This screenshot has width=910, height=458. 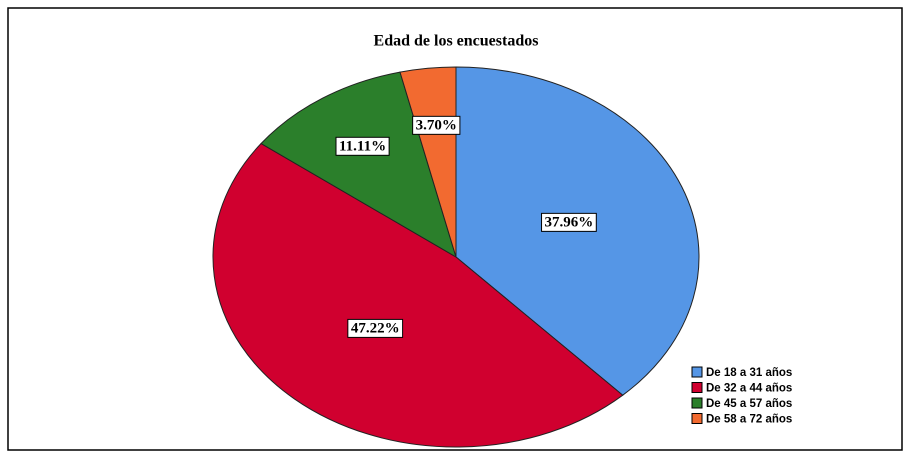 I want to click on data-label-text: 37.96%, so click(x=569, y=222).